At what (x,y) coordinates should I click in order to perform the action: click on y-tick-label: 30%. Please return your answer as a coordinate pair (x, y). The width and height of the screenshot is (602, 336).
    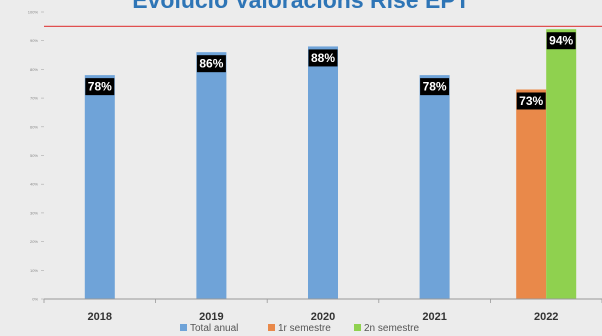
    Looking at the image, I should click on (34, 212).